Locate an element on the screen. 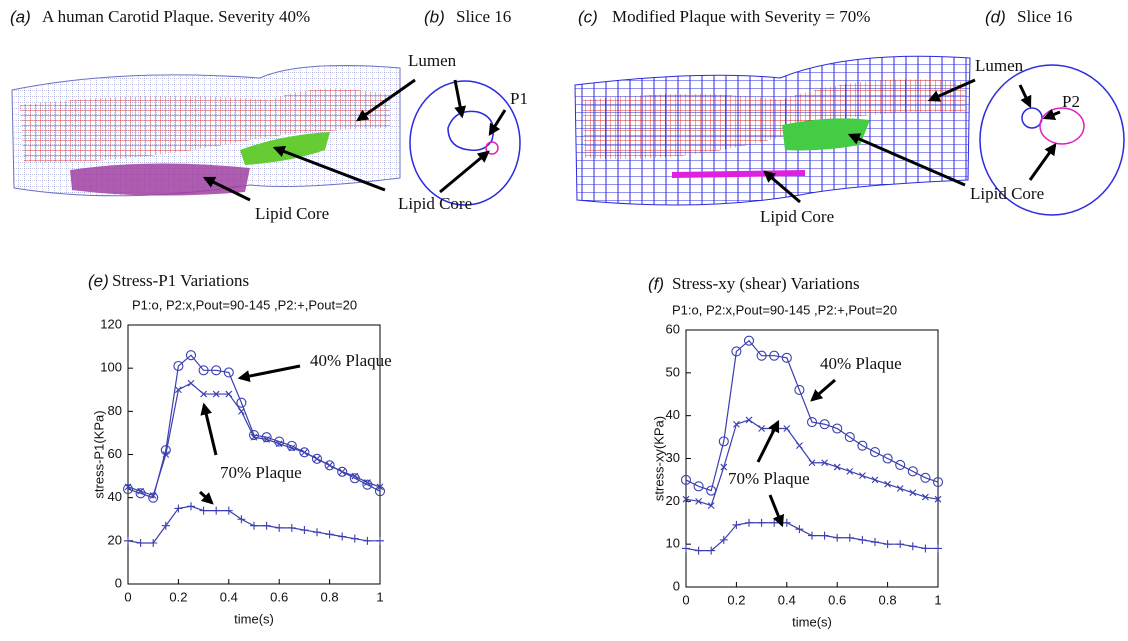 The width and height of the screenshot is (1128, 641). chart-title: Stress-xy (shear) Variations is located at coordinates (766, 283).